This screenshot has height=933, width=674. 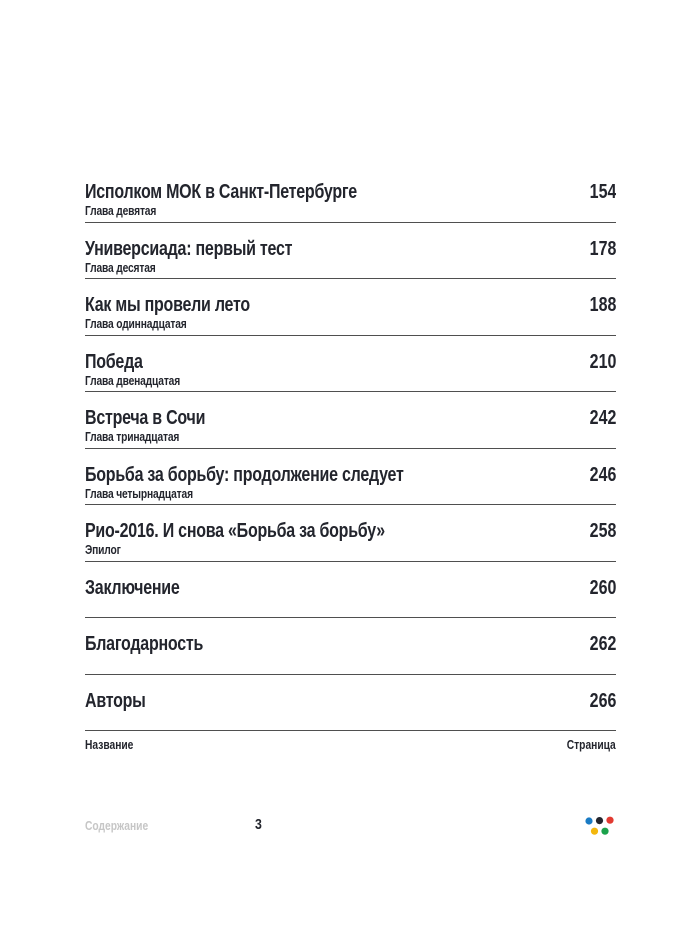 I want to click on page-number: 3, so click(x=258, y=824).